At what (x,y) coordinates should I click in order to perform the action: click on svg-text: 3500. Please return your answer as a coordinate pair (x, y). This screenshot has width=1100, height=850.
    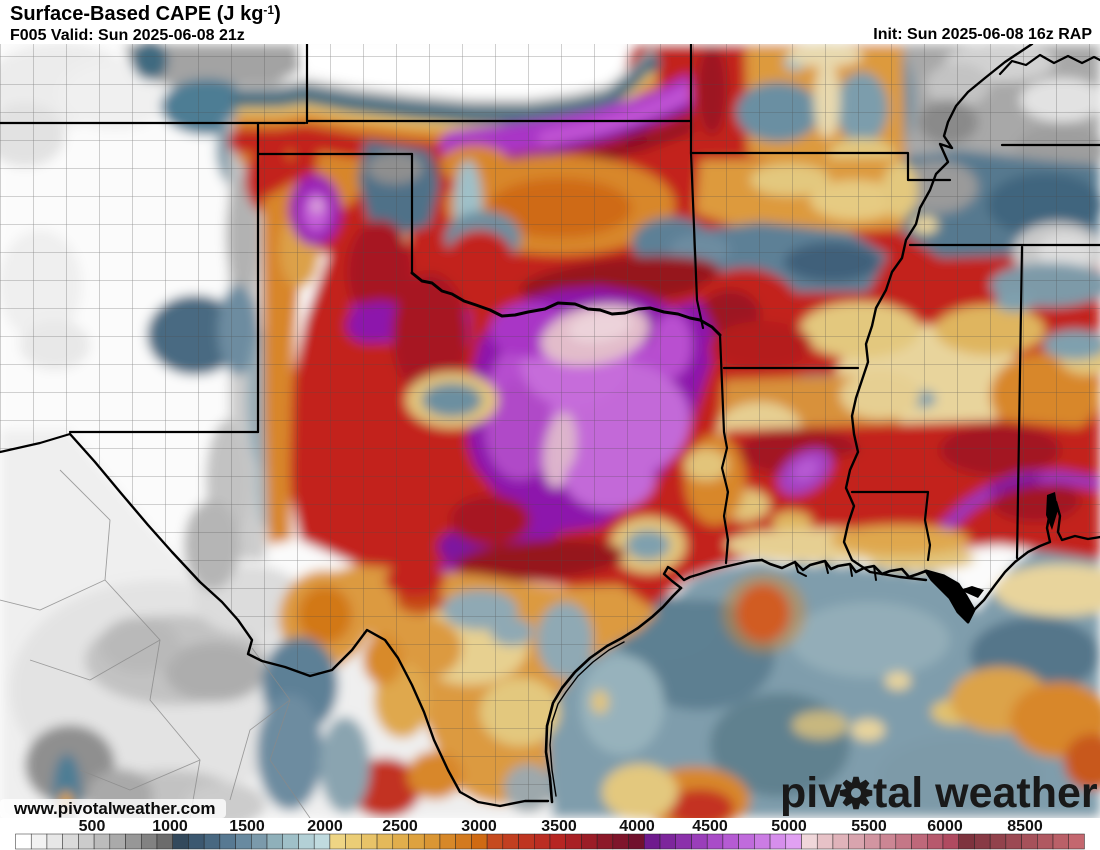
    Looking at the image, I should click on (559, 826).